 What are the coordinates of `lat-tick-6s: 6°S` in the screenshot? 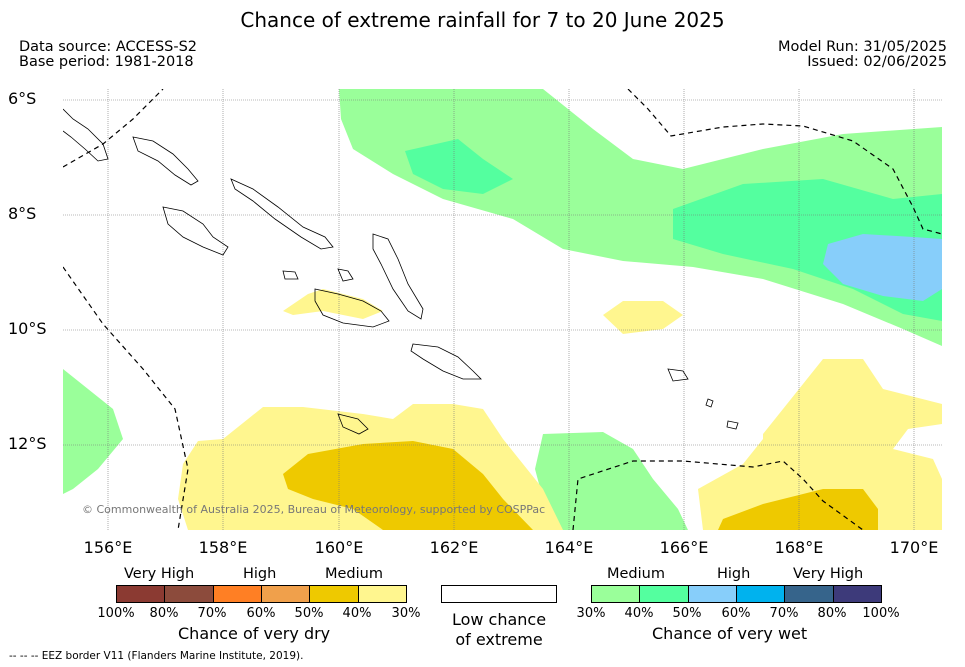 It's located at (22, 98).